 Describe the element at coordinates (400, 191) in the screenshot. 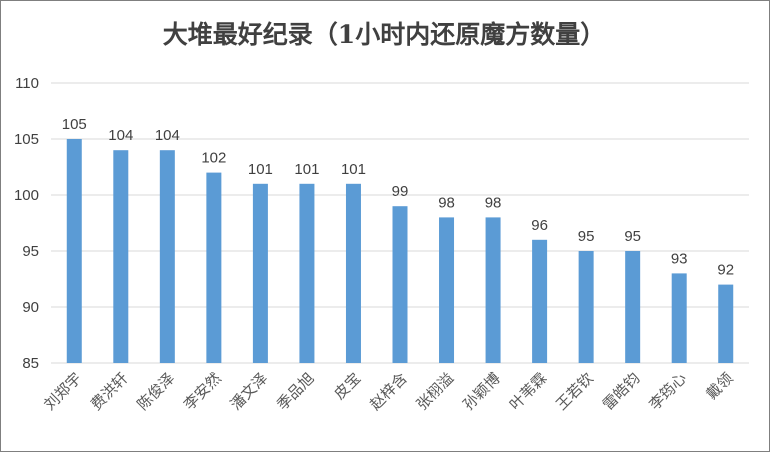

I see `data-label: 99` at that location.